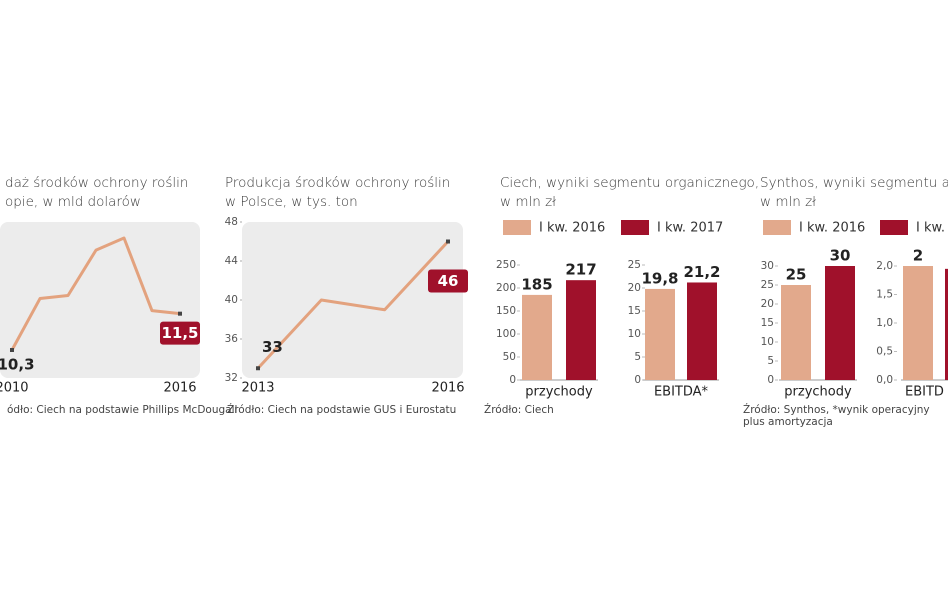  Describe the element at coordinates (884, 323) in the screenshot. I see `y-tick-label: 1,0` at that location.